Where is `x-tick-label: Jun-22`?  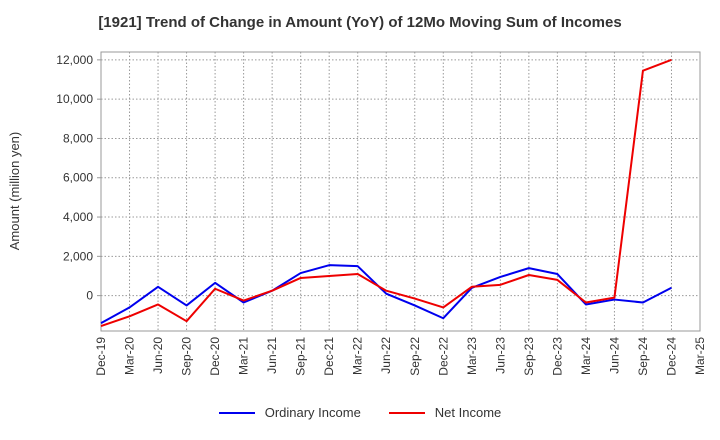 x-tick-label: Jun-22 is located at coordinates (386, 355).